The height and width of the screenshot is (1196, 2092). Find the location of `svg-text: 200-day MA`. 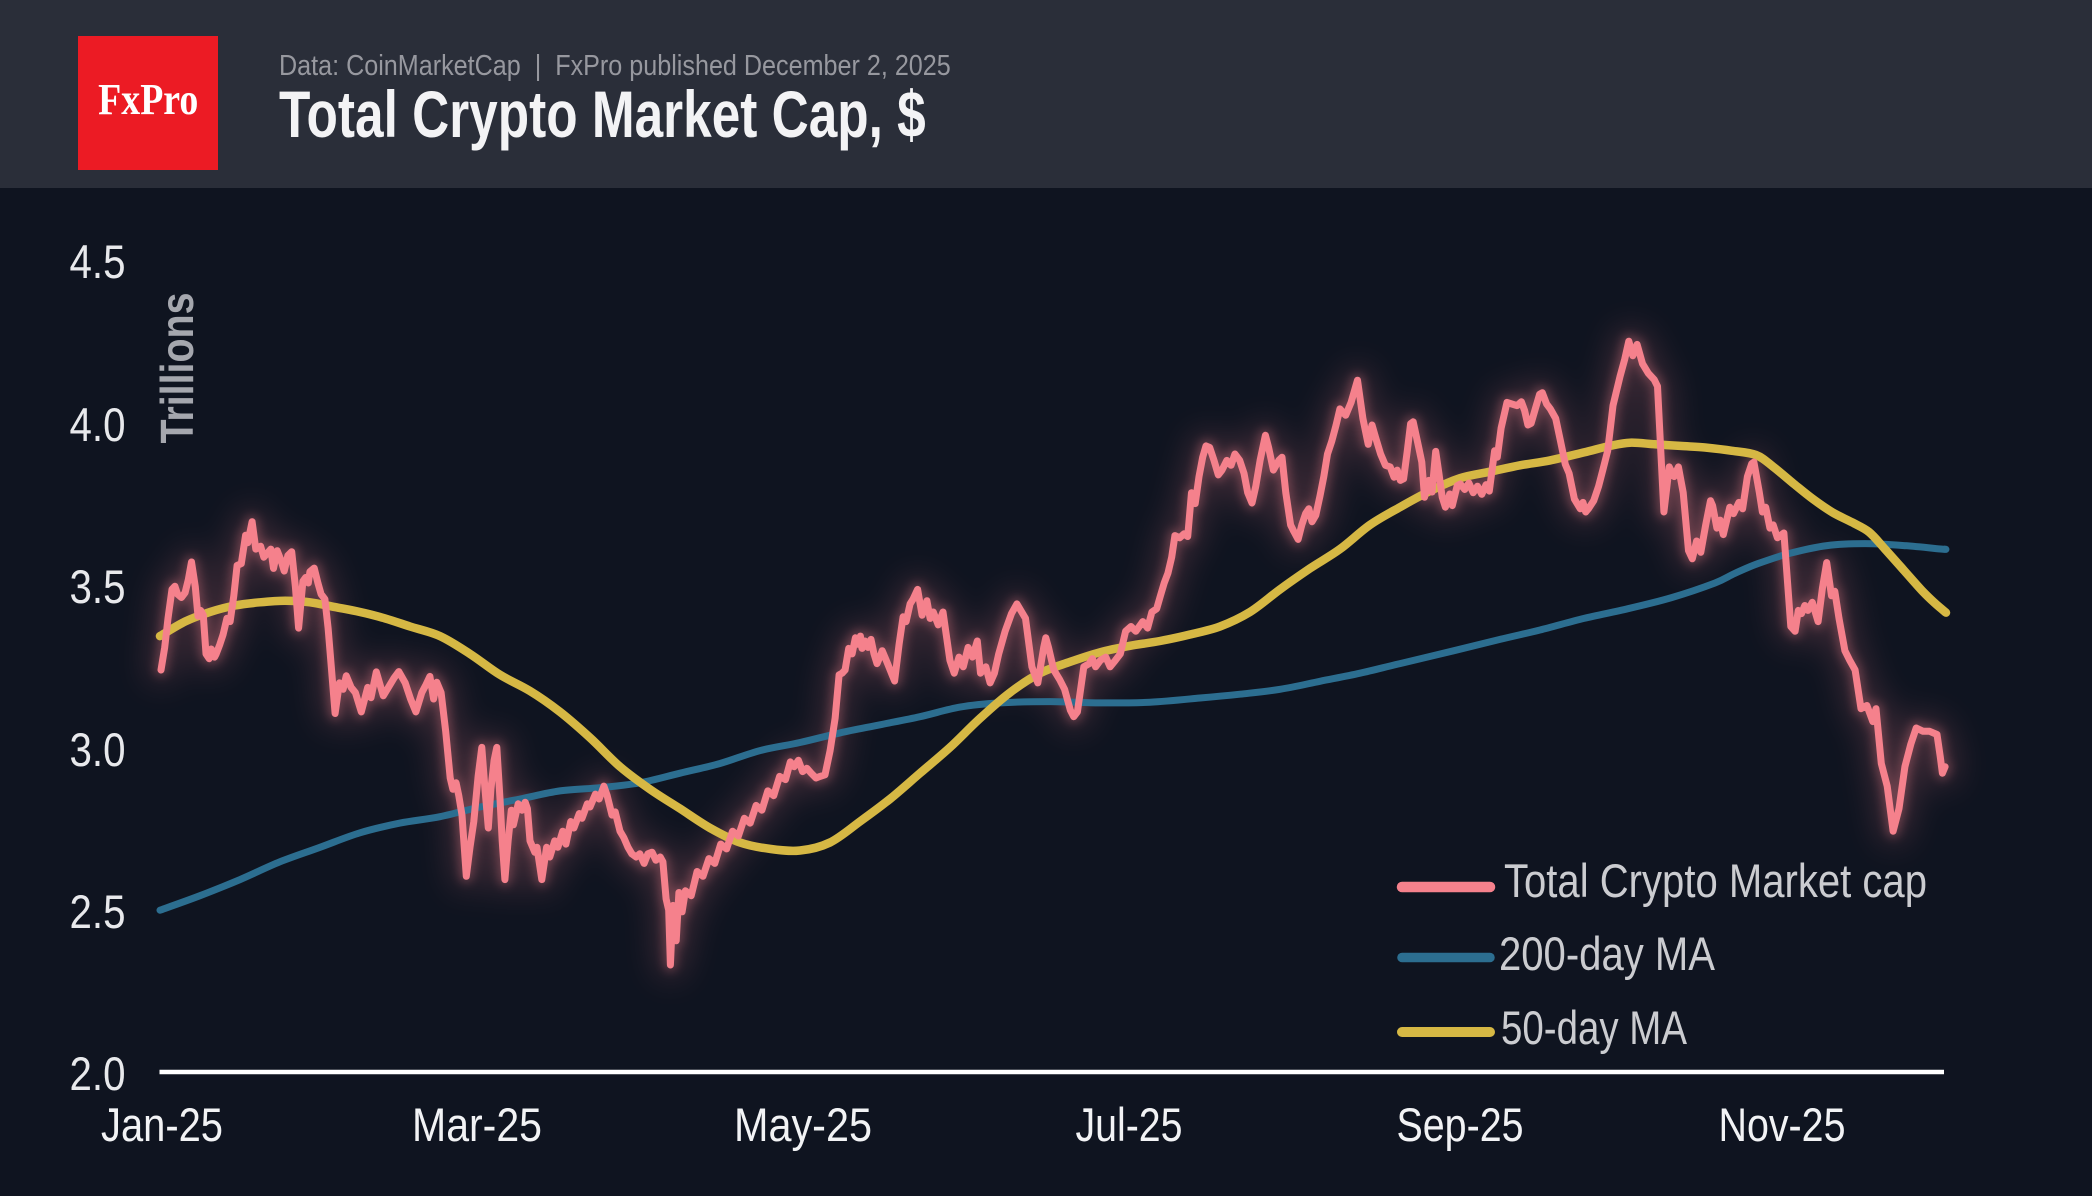

svg-text: 200-day MA is located at coordinates (1607, 953).